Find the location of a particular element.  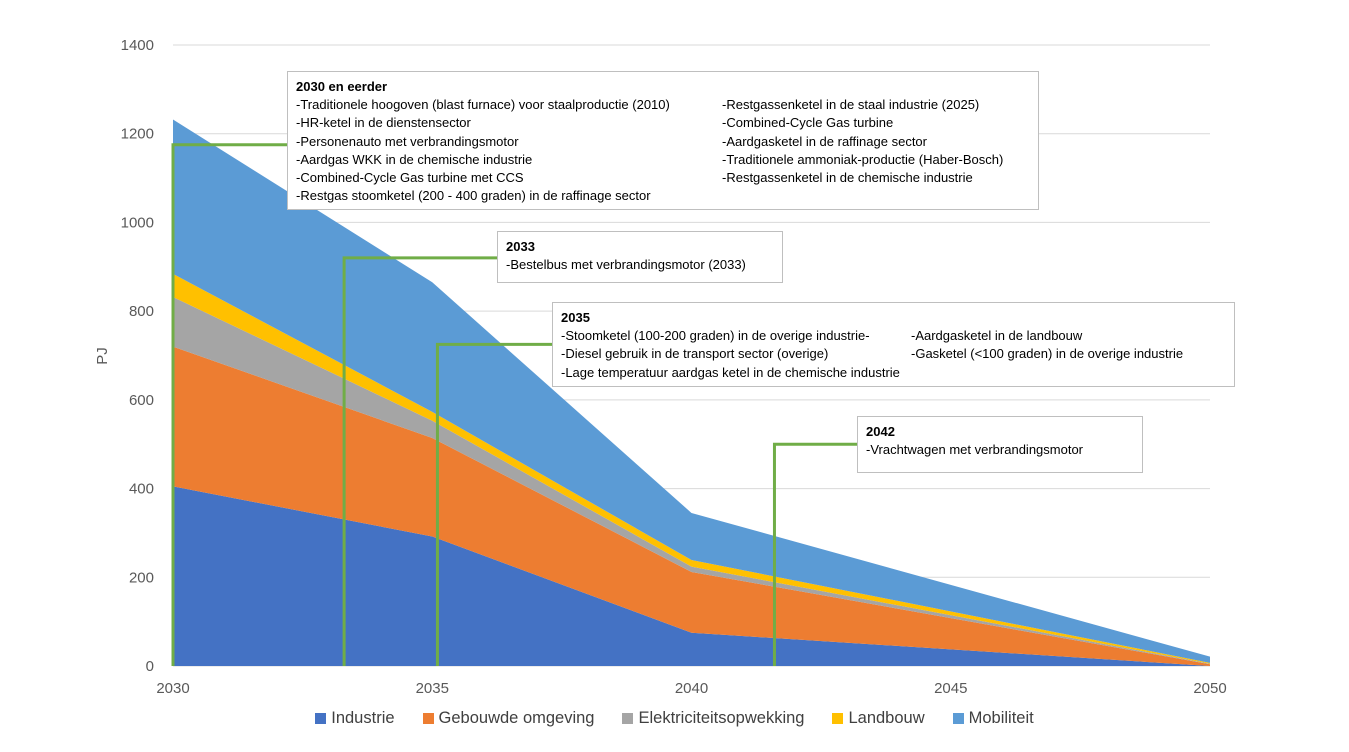

legend-label: Mobiliteit is located at coordinates (1001, 718).